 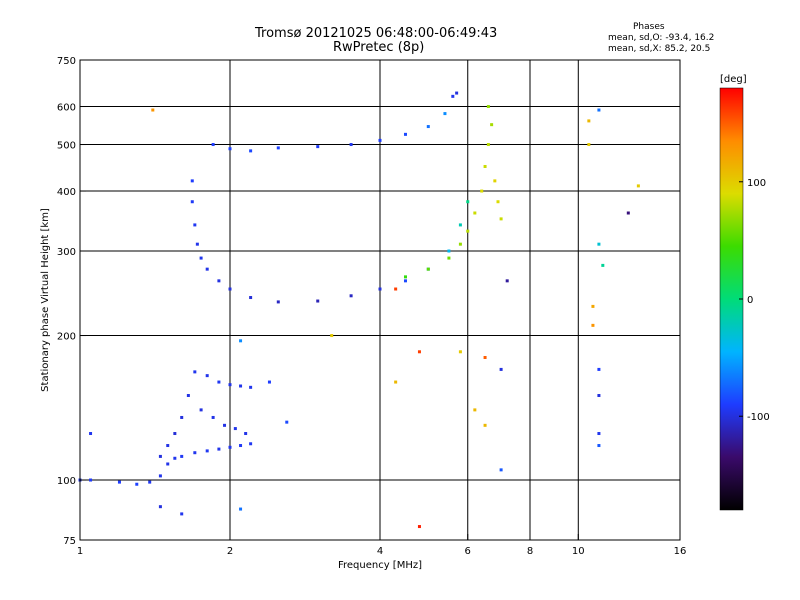 I want to click on y-tick-label: 600, so click(x=66, y=108).